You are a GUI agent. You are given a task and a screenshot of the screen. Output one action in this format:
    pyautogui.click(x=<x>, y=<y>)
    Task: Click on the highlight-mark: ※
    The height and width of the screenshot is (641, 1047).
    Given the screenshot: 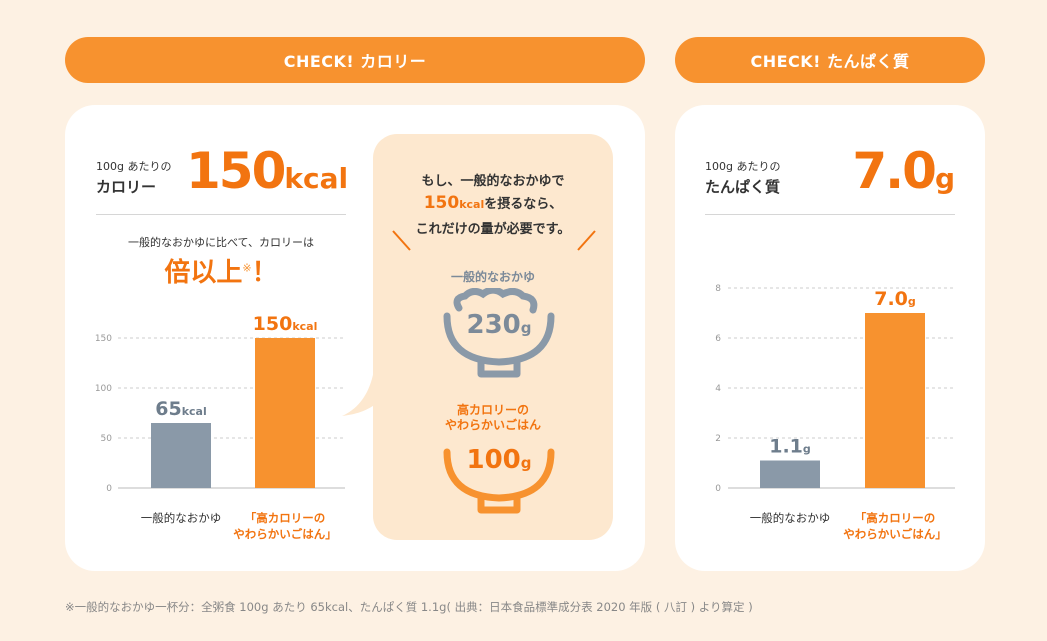 What is the action you would take?
    pyautogui.click(x=247, y=268)
    